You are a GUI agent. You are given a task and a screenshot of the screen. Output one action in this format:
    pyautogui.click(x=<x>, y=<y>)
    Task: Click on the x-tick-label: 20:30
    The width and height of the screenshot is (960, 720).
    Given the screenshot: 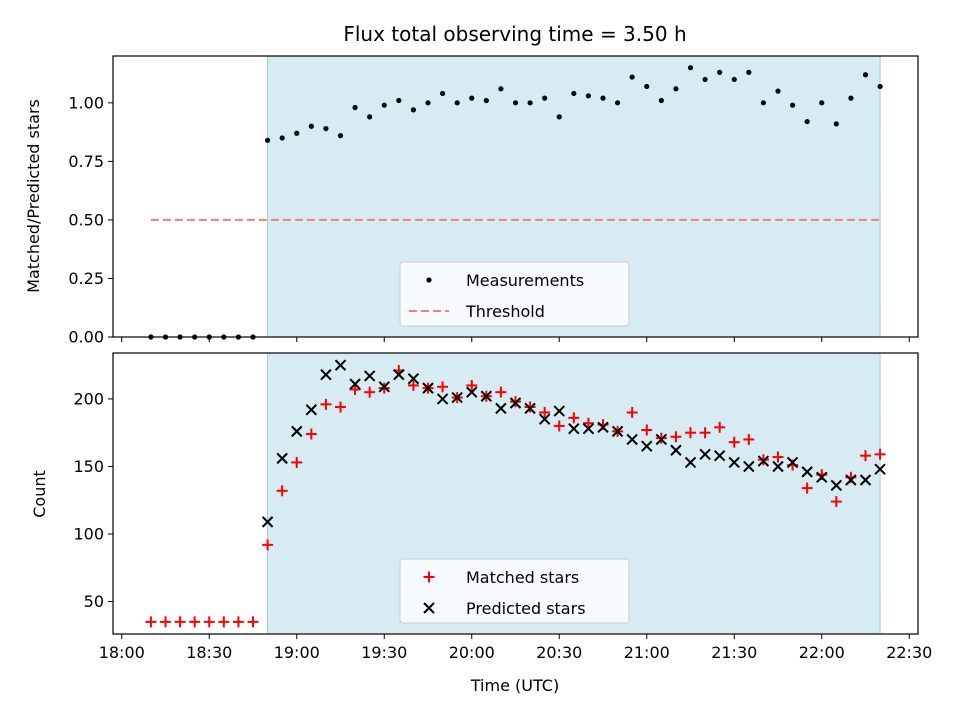 What is the action you would take?
    pyautogui.click(x=559, y=652)
    